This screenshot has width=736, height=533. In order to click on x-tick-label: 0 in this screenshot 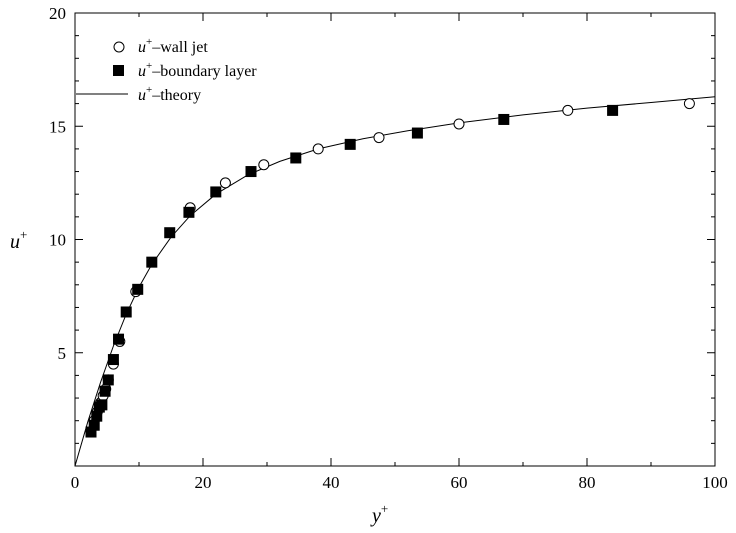, I will do `click(75, 482)`.